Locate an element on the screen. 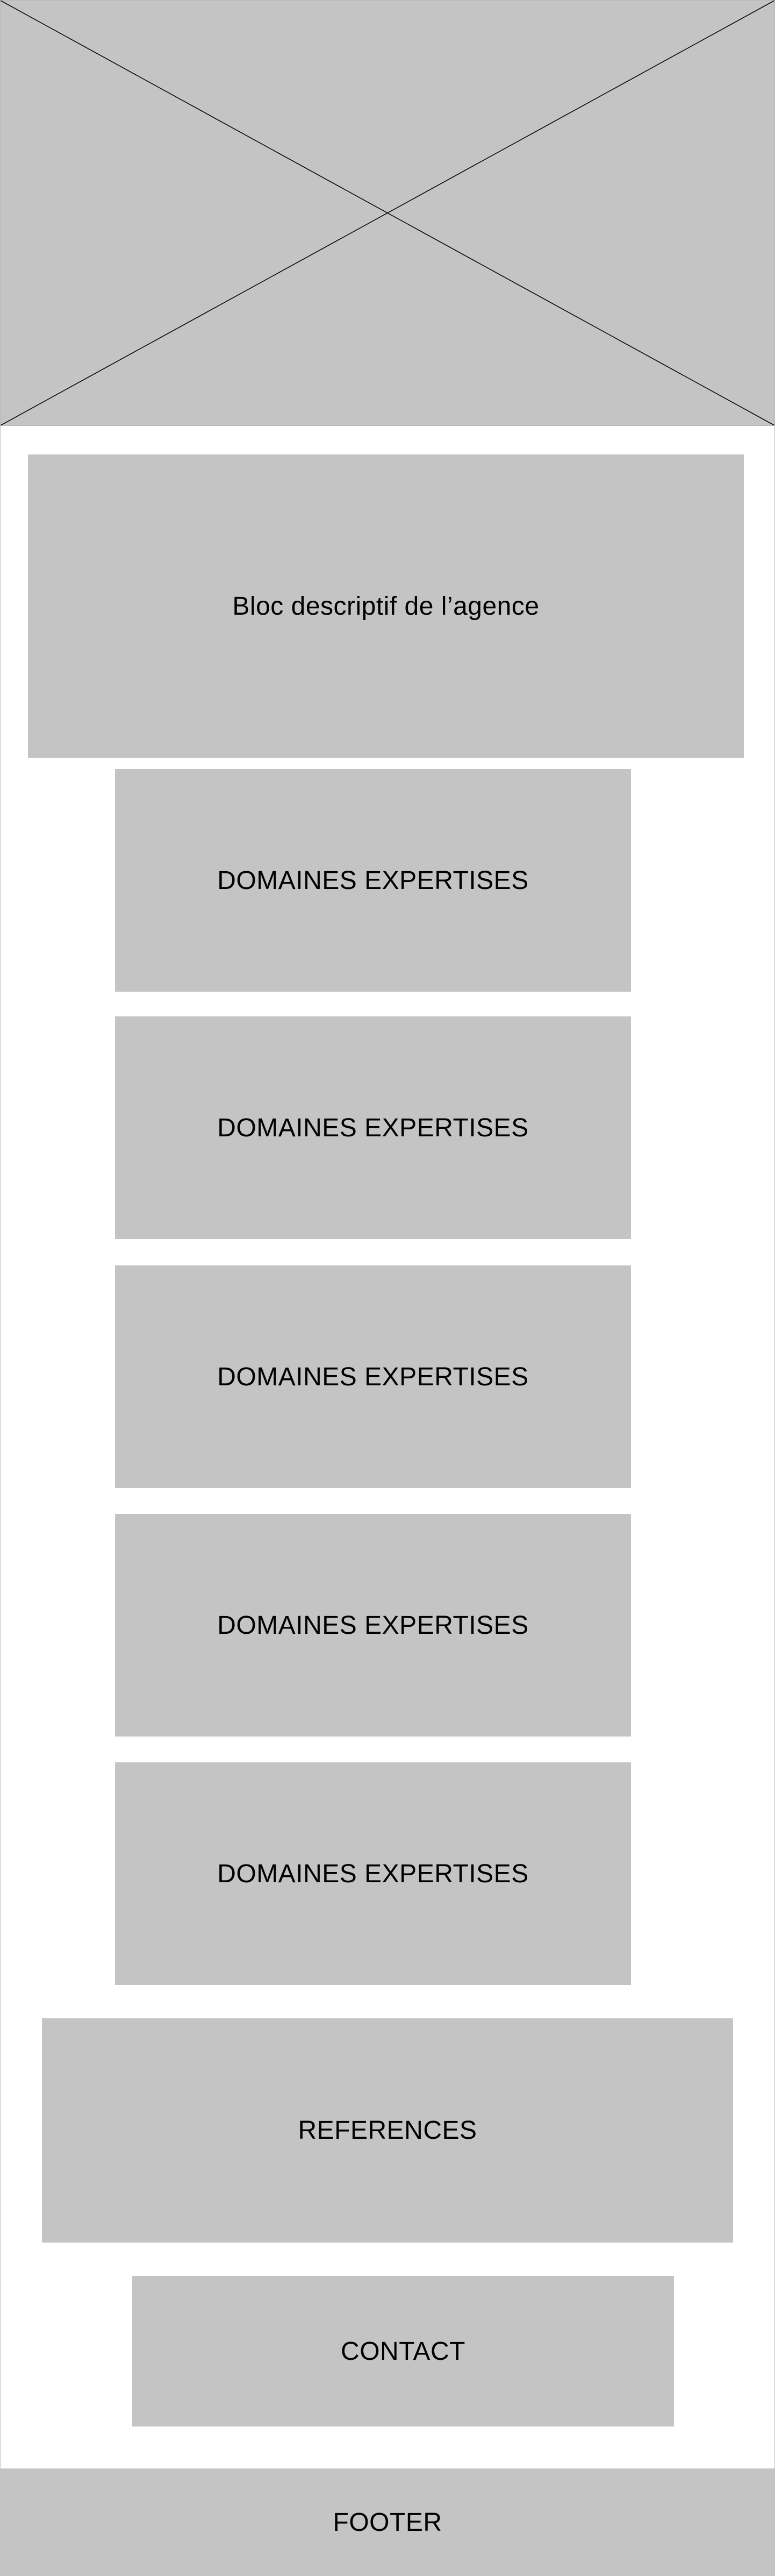 This screenshot has height=2576, width=775. footer: FOOTER is located at coordinates (387, 2522).